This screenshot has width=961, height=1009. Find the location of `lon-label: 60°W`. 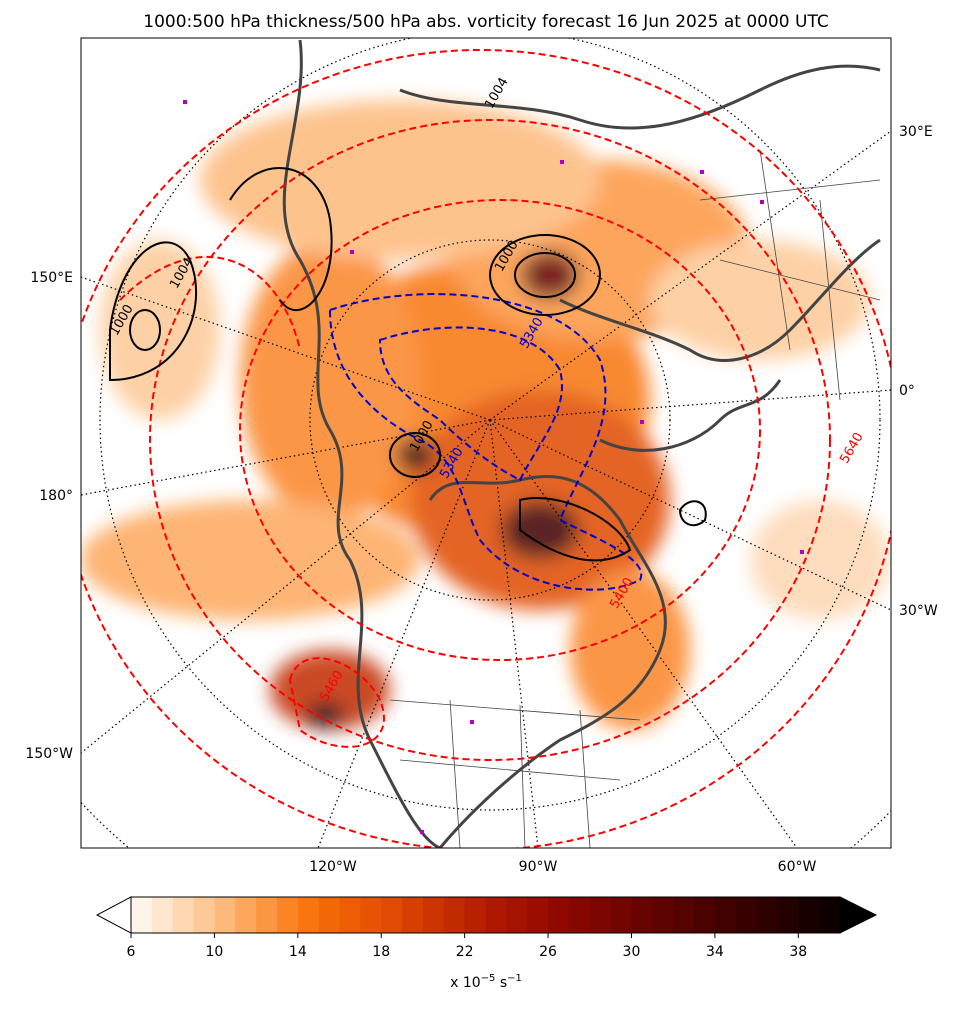

lon-label: 60°W is located at coordinates (797, 867).